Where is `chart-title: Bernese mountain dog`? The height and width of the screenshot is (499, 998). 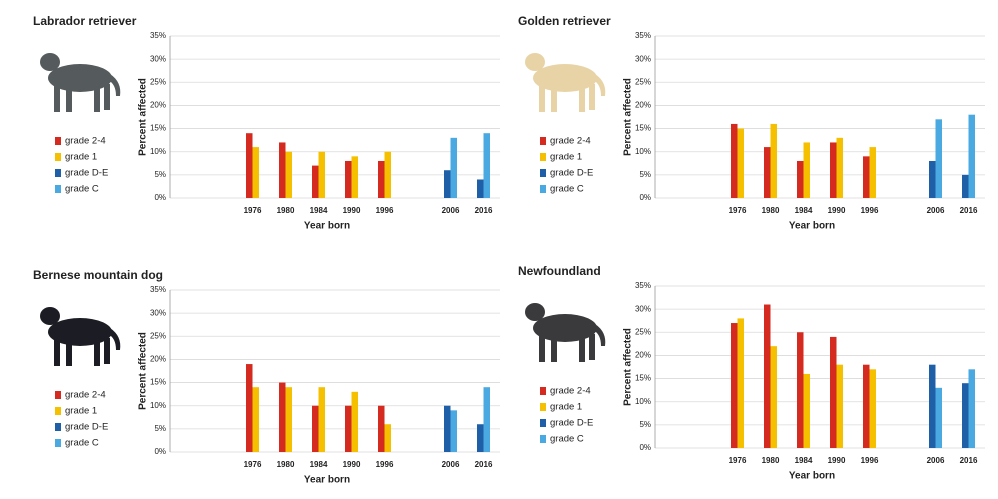
chart-title: Bernese mountain dog is located at coordinates (98, 275).